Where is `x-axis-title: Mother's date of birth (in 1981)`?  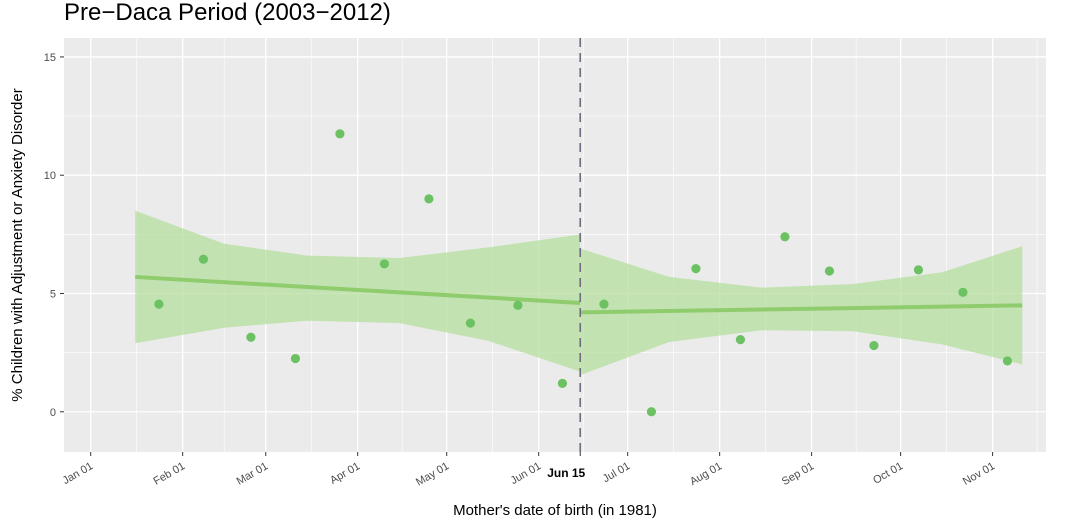 x-axis-title: Mother's date of birth (in 1981) is located at coordinates (555, 510).